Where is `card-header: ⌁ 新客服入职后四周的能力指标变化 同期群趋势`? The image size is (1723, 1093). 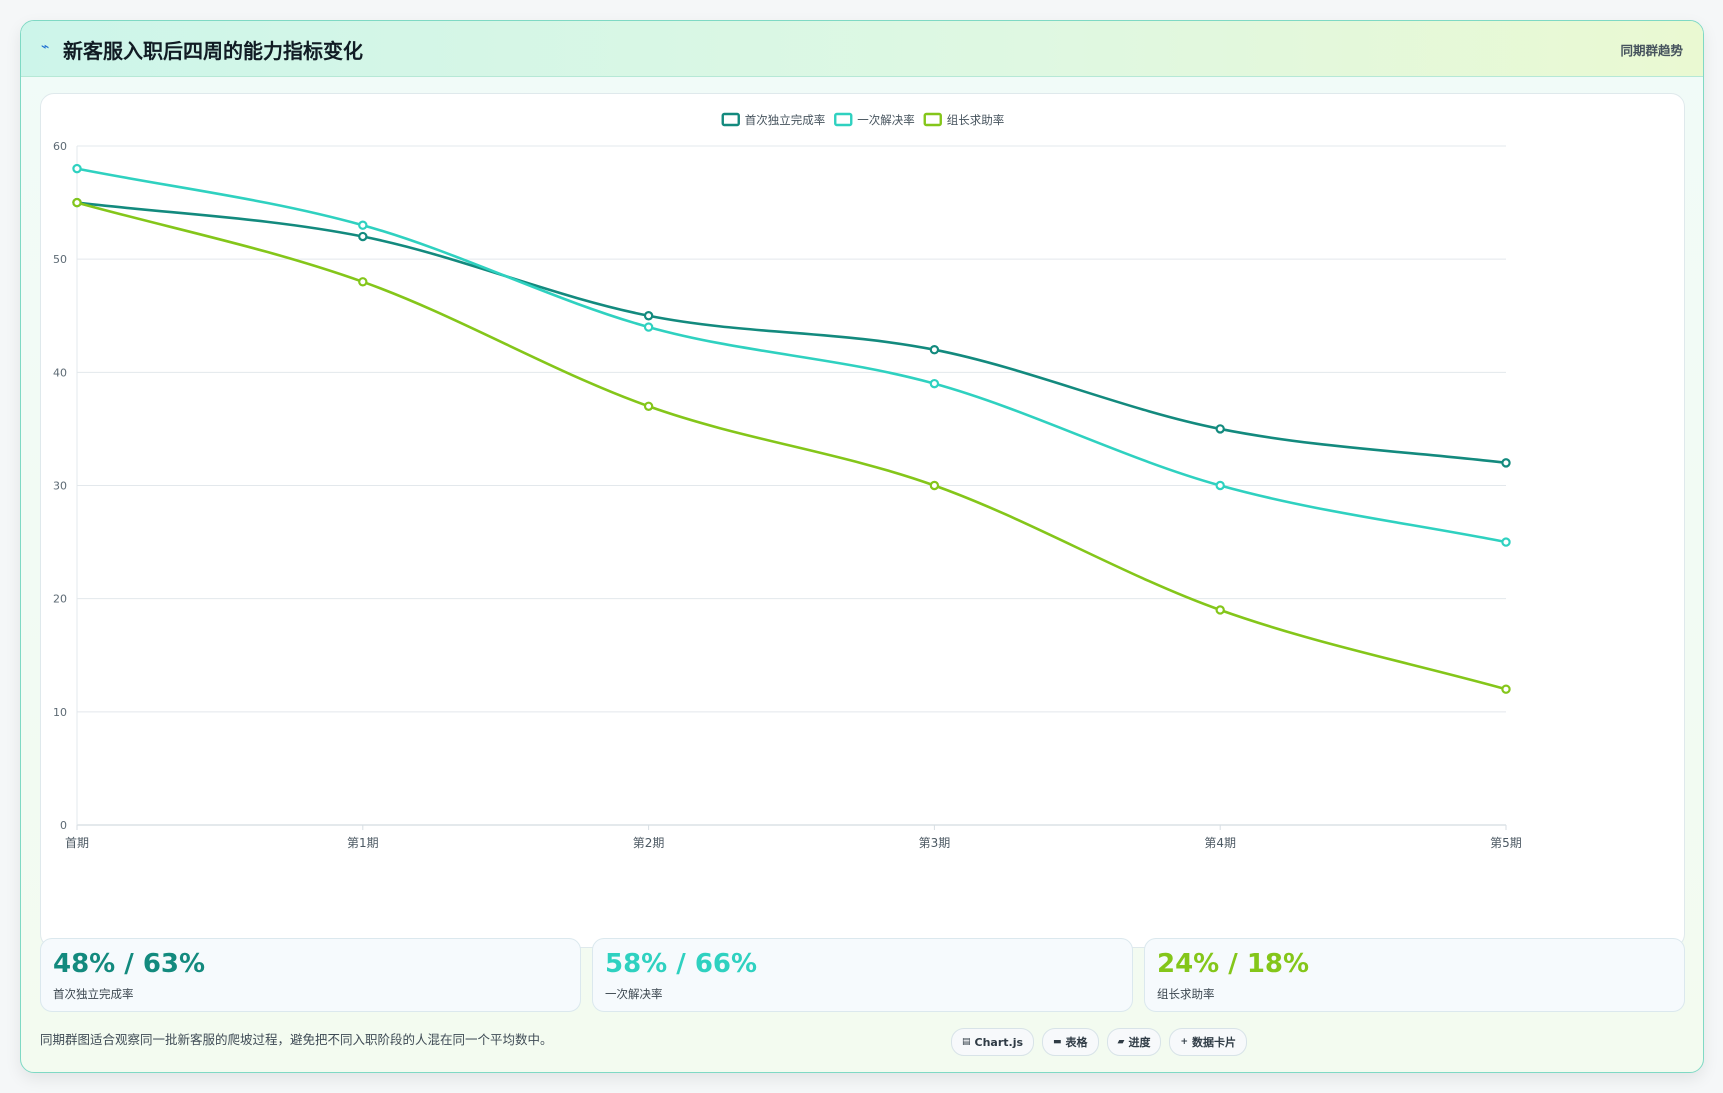 card-header: ⌁ 新客服入职后四周的能力指标变化 同期群趋势 is located at coordinates (862, 49).